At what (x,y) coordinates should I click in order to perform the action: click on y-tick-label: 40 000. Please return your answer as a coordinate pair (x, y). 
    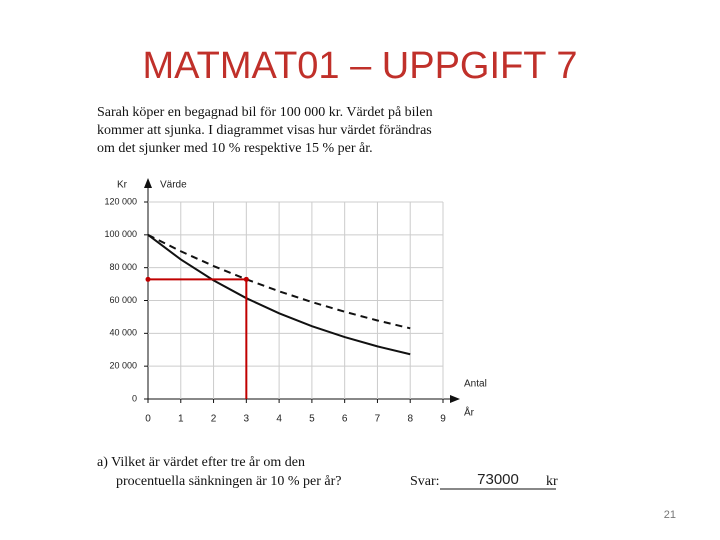
    Looking at the image, I should click on (123, 333).